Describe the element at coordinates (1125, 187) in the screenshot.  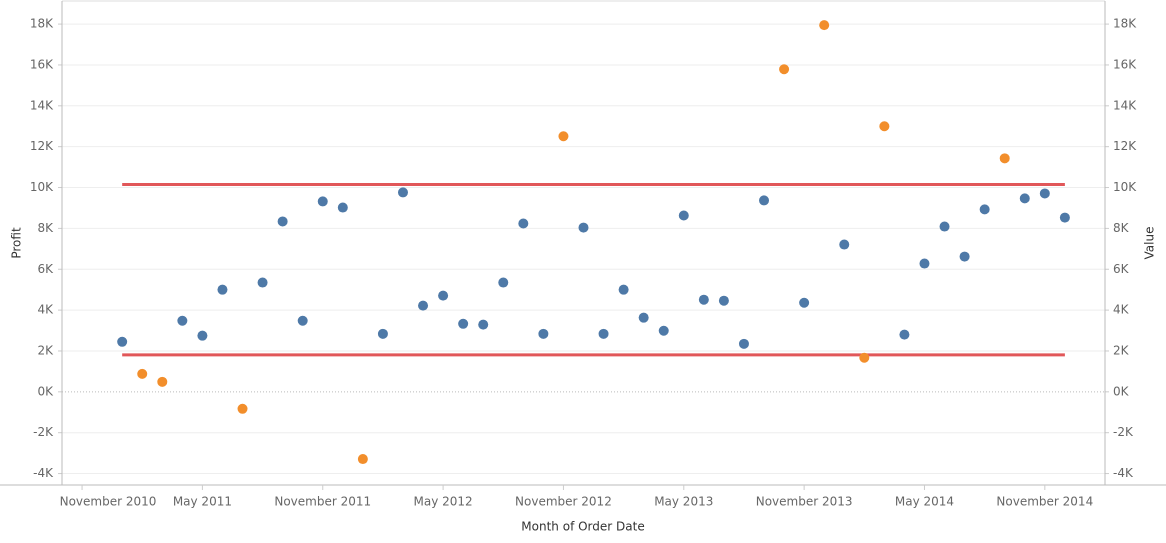
I see `y2-tick-label: 10K` at that location.